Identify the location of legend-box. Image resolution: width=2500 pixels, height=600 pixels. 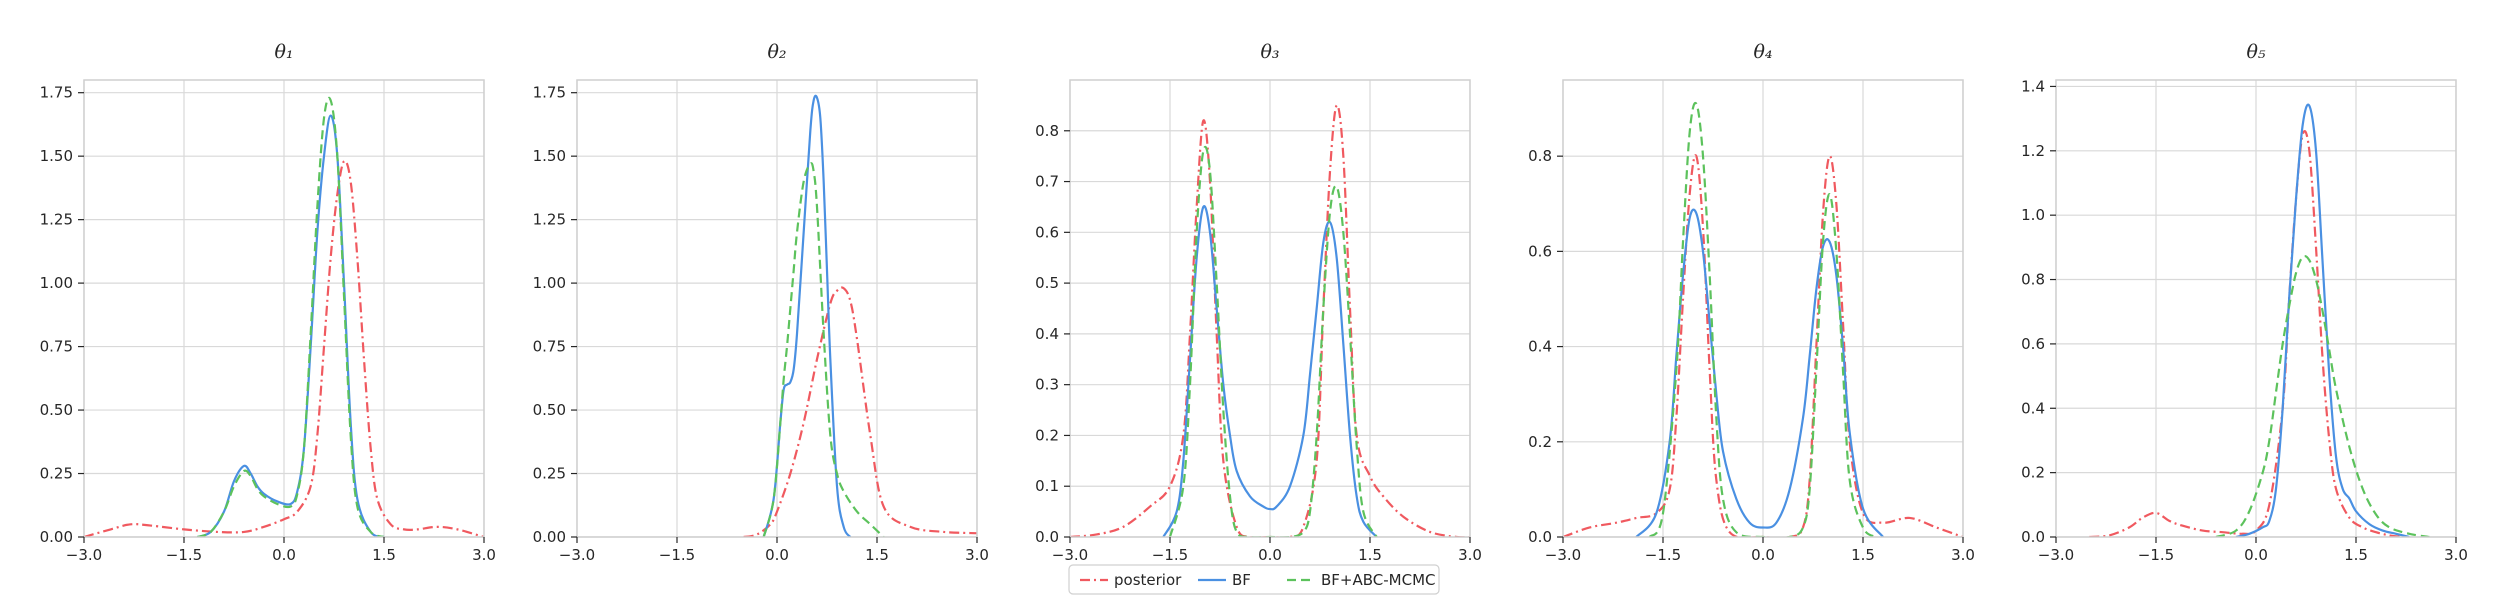
(1254, 579).